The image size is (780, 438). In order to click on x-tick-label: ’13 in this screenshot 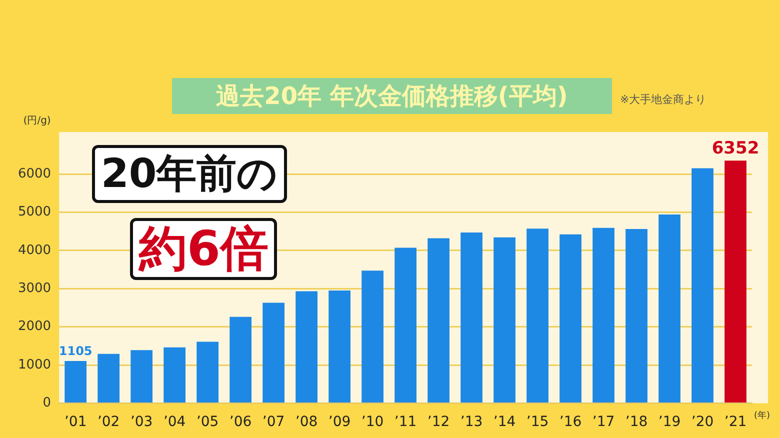, I will do `click(471, 422)`.